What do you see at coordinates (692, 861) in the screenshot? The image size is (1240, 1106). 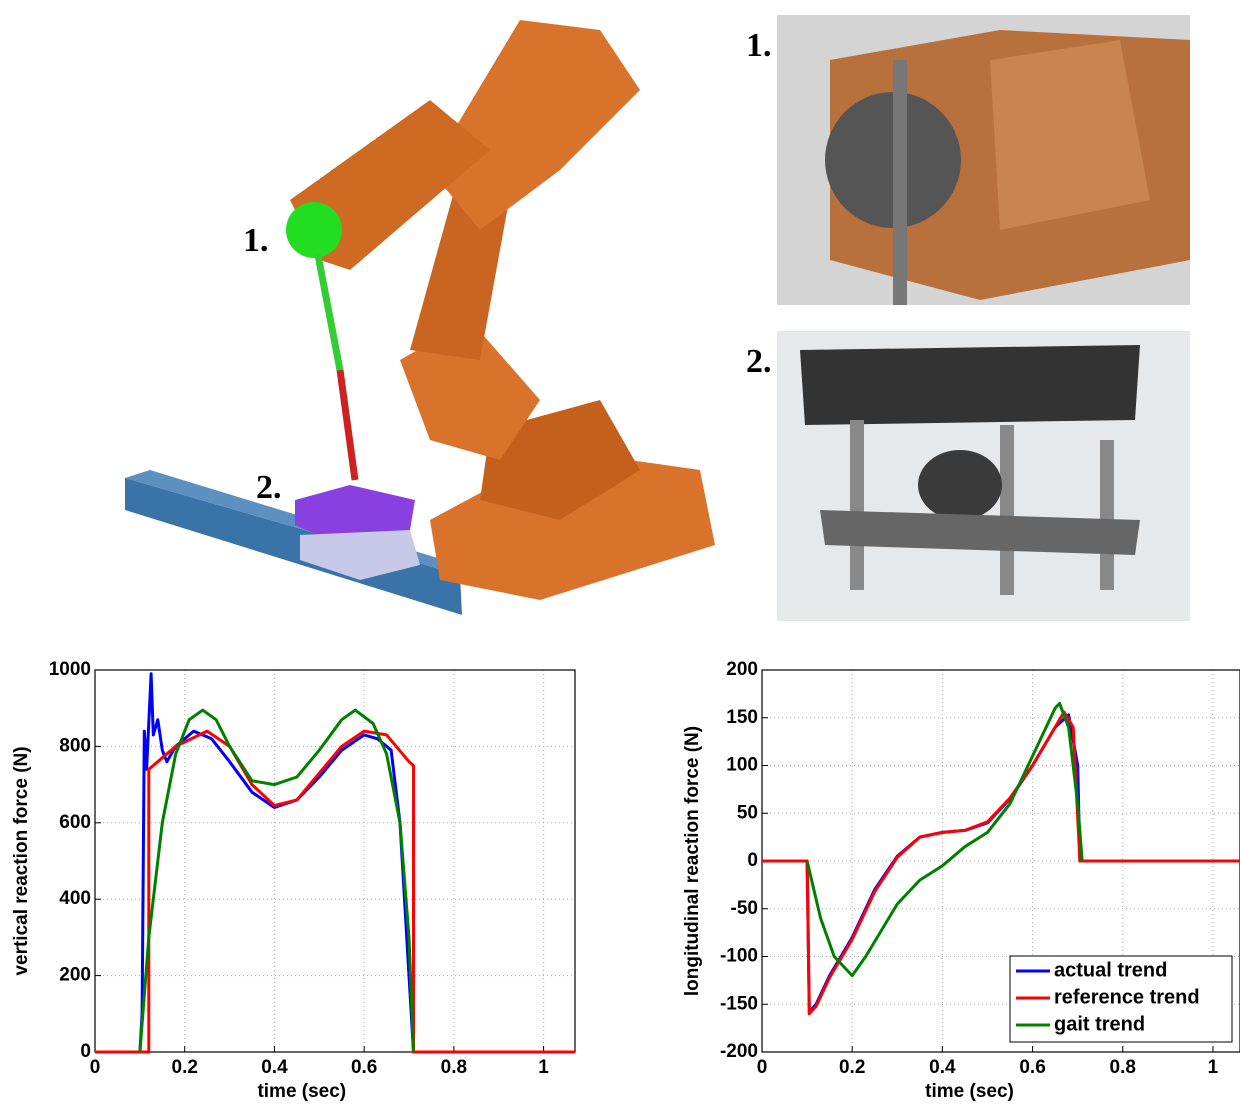 I see `y-axis-label: longitudinal reaction force (N)` at bounding box center [692, 861].